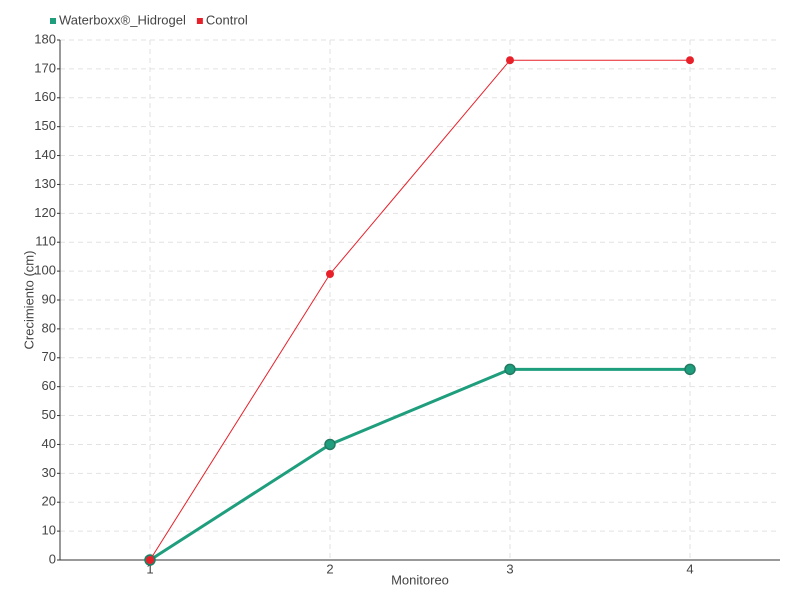  I want to click on x-tick-label: 2, so click(329, 568).